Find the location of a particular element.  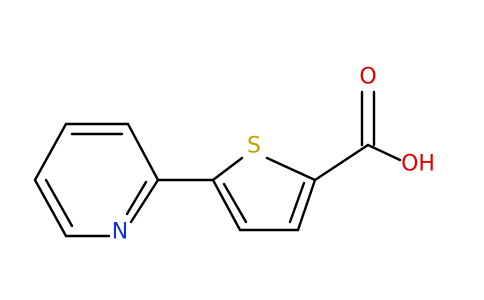

atom-label: N is located at coordinates (120, 232).